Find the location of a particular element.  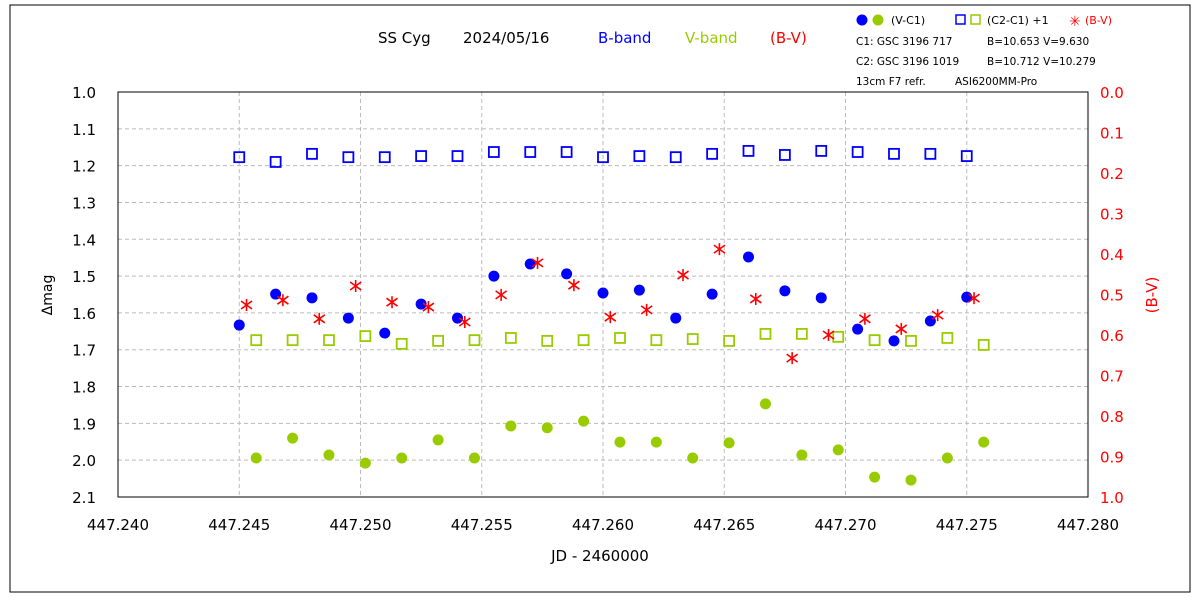

x-tick-label: 447.260 is located at coordinates (603, 525).